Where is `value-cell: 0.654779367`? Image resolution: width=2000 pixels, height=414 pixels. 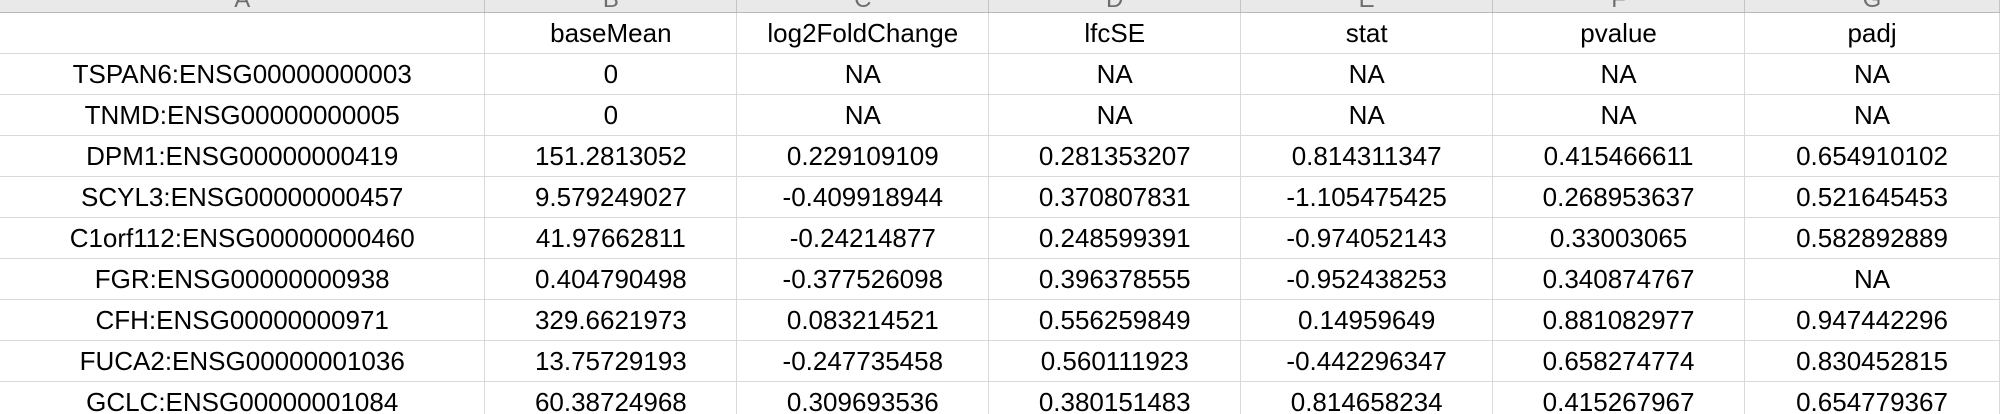
value-cell: 0.654779367 is located at coordinates (1872, 397).